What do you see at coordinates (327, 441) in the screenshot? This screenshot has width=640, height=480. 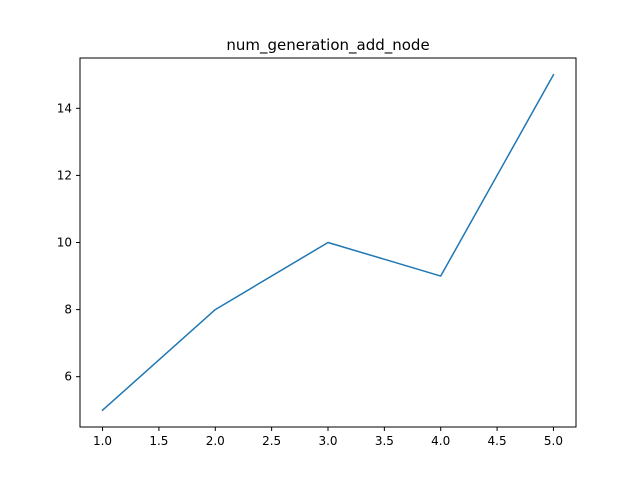 I see `x-tick-label: 3.0` at bounding box center [327, 441].